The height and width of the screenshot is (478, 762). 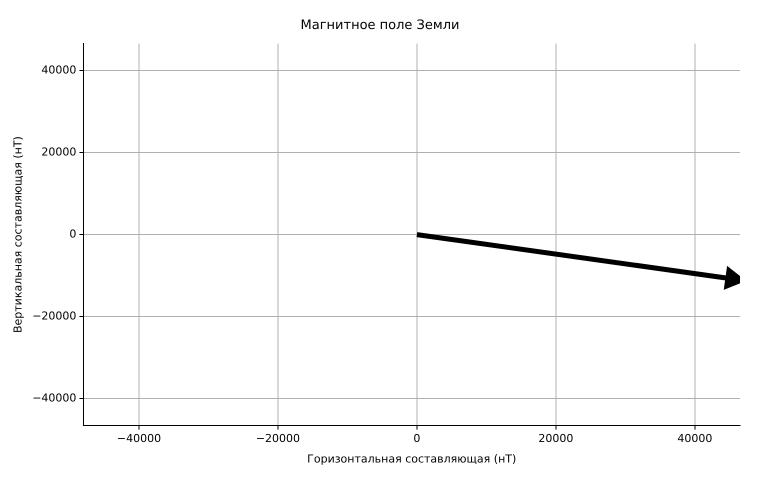 What do you see at coordinates (416, 439) in the screenshot?
I see `x-tick-label: 0` at bounding box center [416, 439].